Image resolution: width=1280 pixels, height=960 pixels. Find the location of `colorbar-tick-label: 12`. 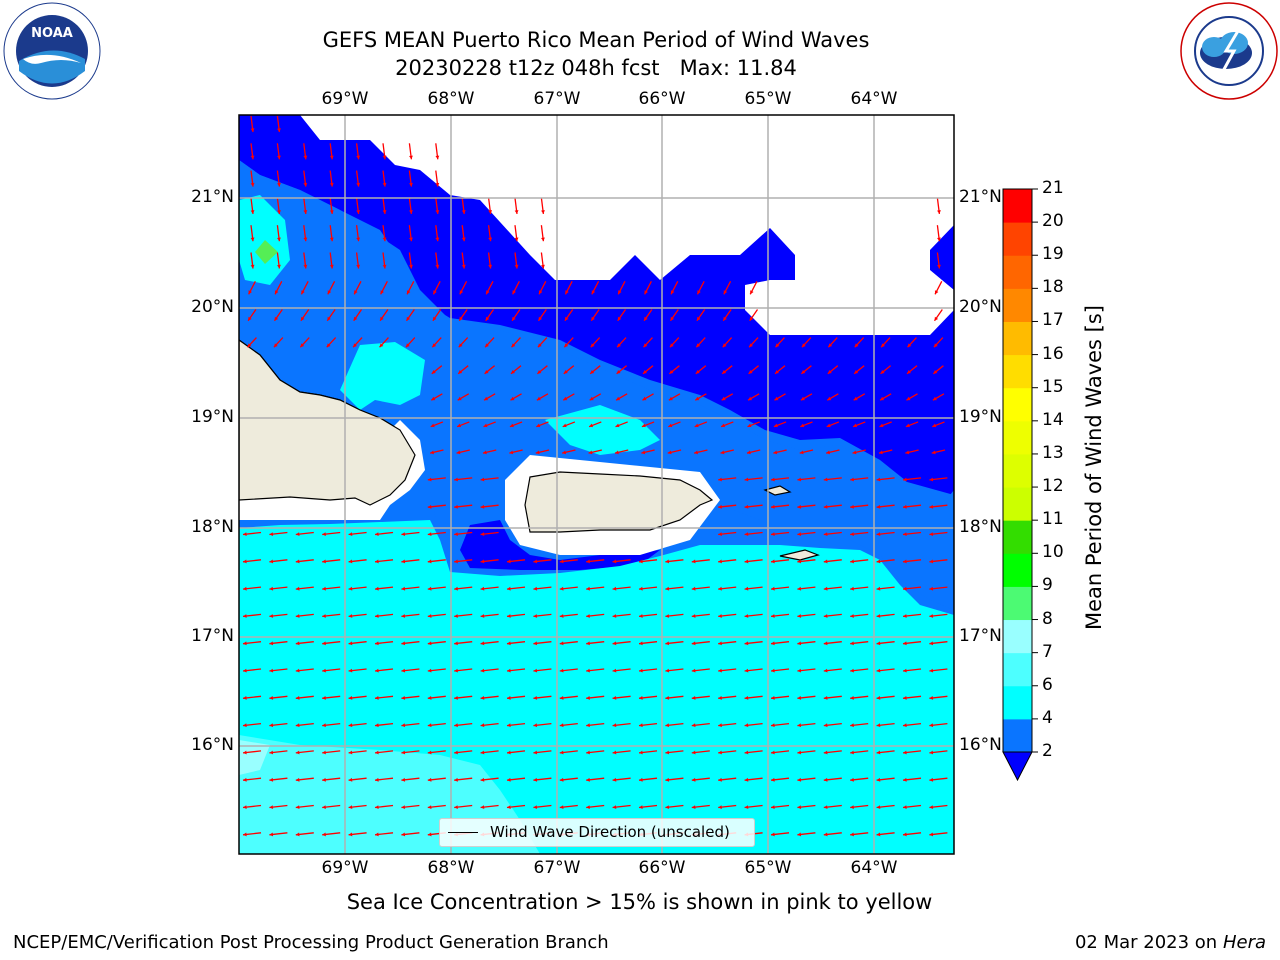

colorbar-tick-label: 12 is located at coordinates (1053, 486).